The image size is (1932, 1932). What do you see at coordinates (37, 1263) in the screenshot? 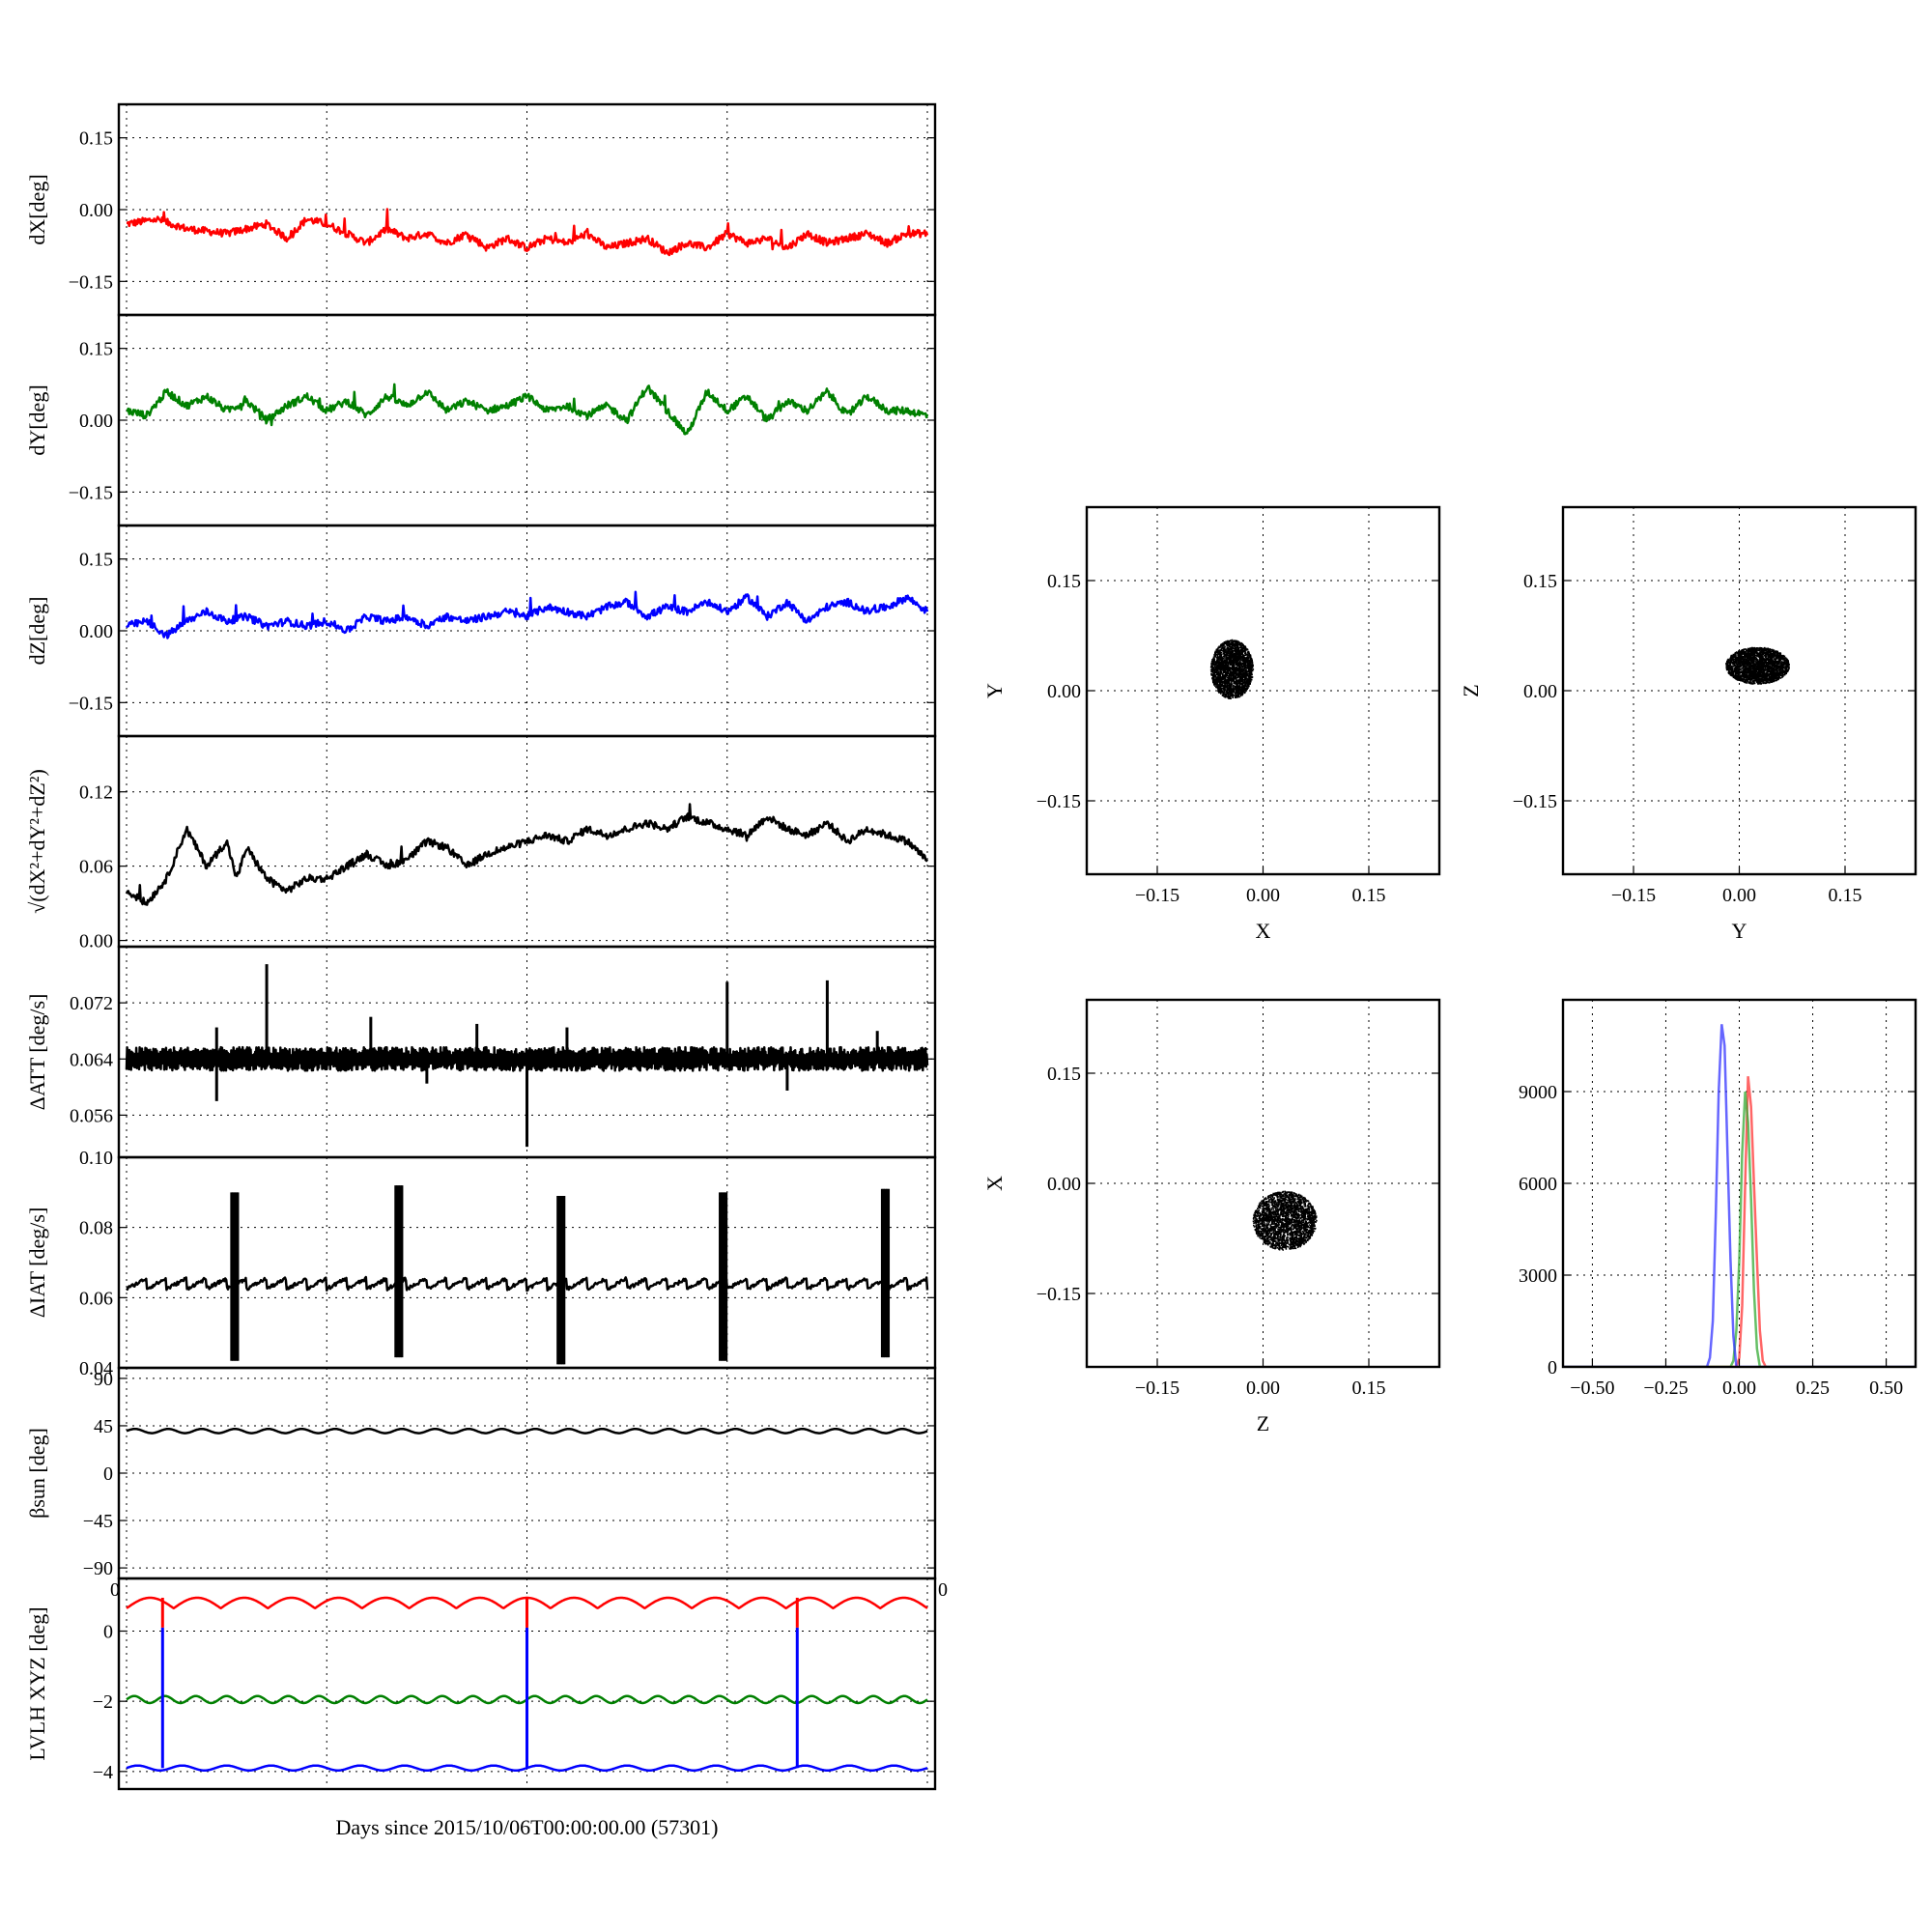
I see `y-axis-label: ΔIAT [deg/s]` at bounding box center [37, 1263].